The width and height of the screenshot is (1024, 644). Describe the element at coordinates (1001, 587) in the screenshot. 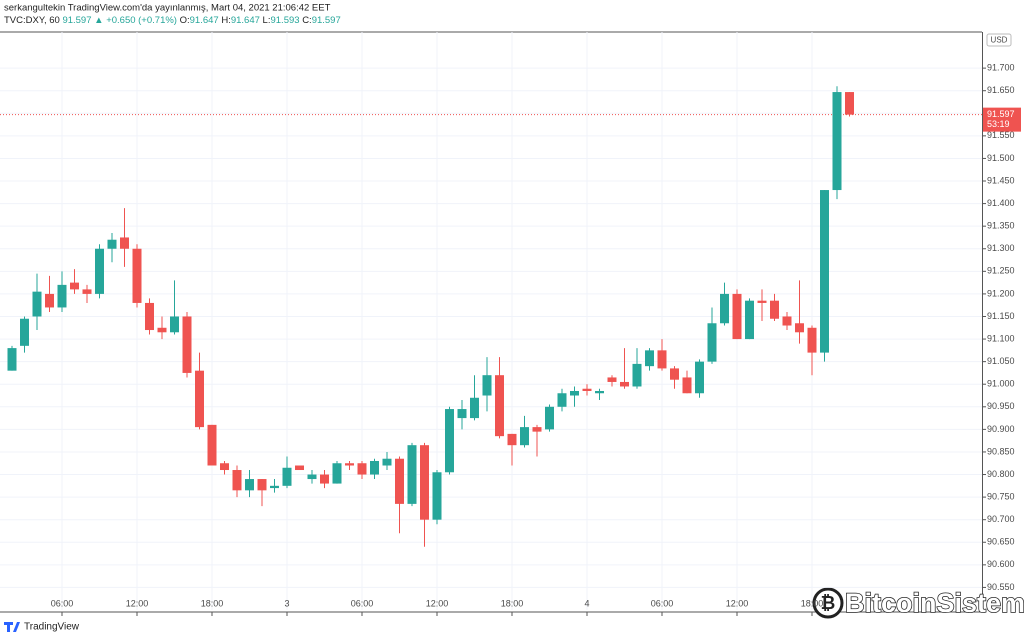

I see `y-tick-label: 90.550` at that location.